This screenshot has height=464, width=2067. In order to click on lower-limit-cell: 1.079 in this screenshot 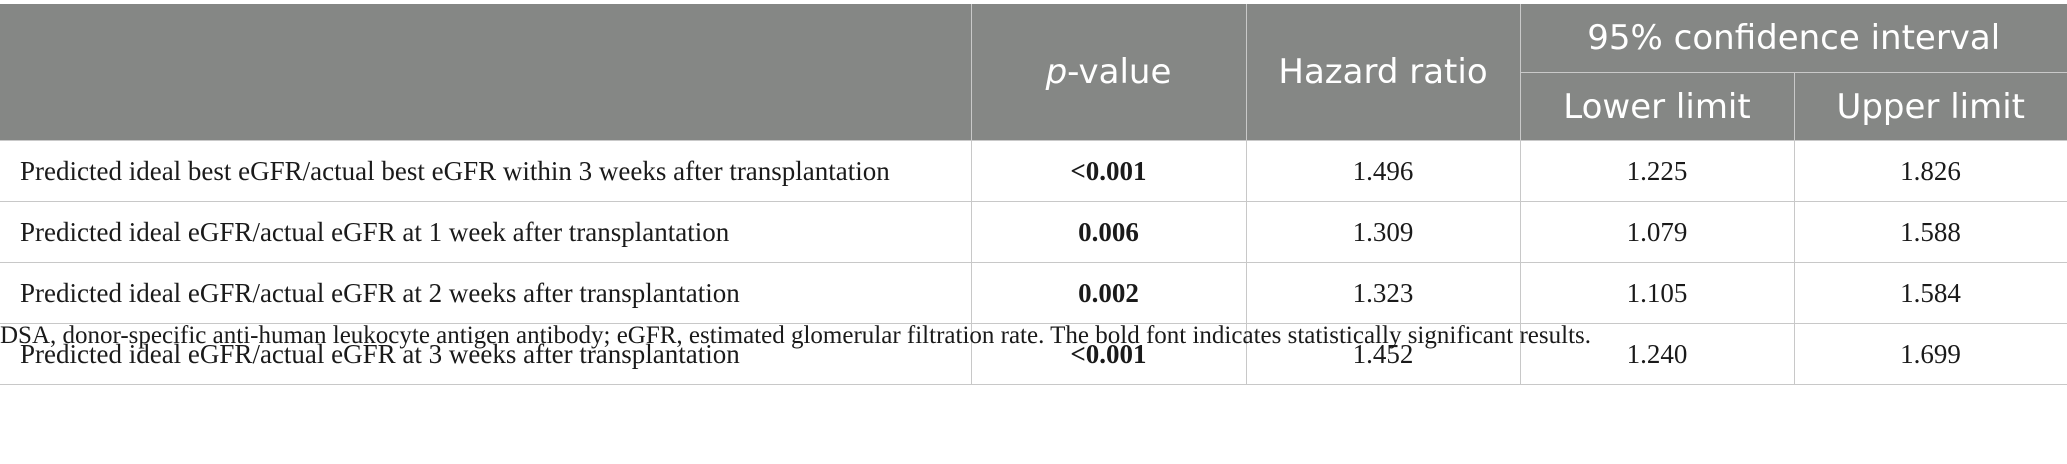, I will do `click(1656, 232)`.